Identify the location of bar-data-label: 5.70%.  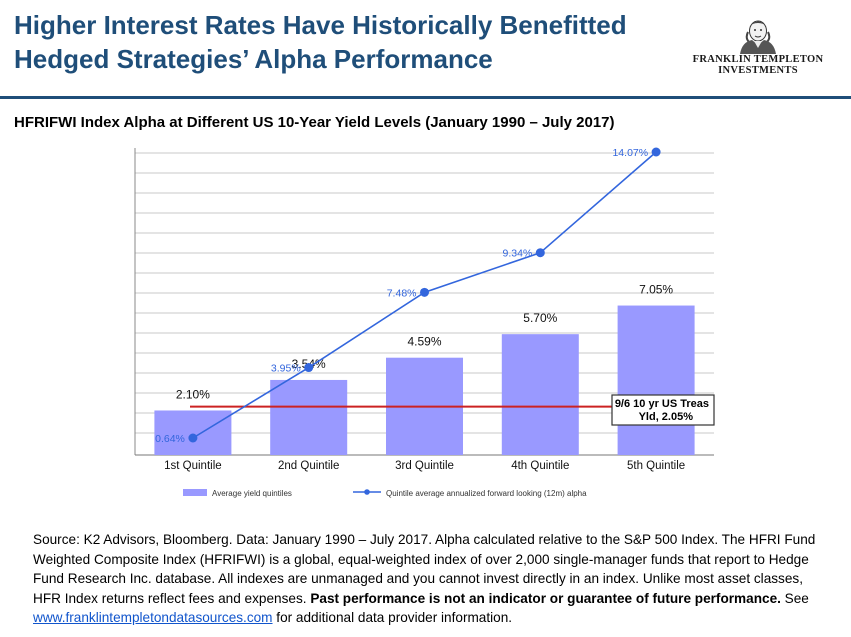
(540, 318).